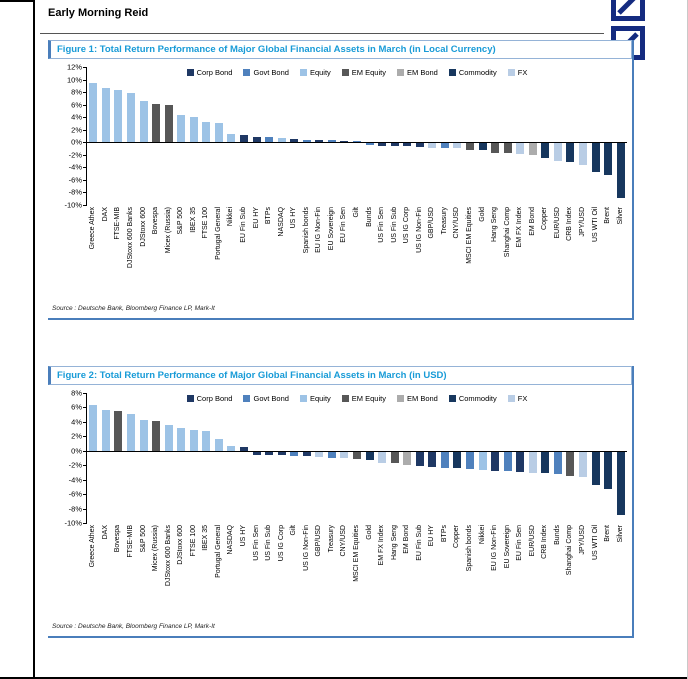  Describe the element at coordinates (130, 432) in the screenshot. I see `bar-ftse-mib` at that location.